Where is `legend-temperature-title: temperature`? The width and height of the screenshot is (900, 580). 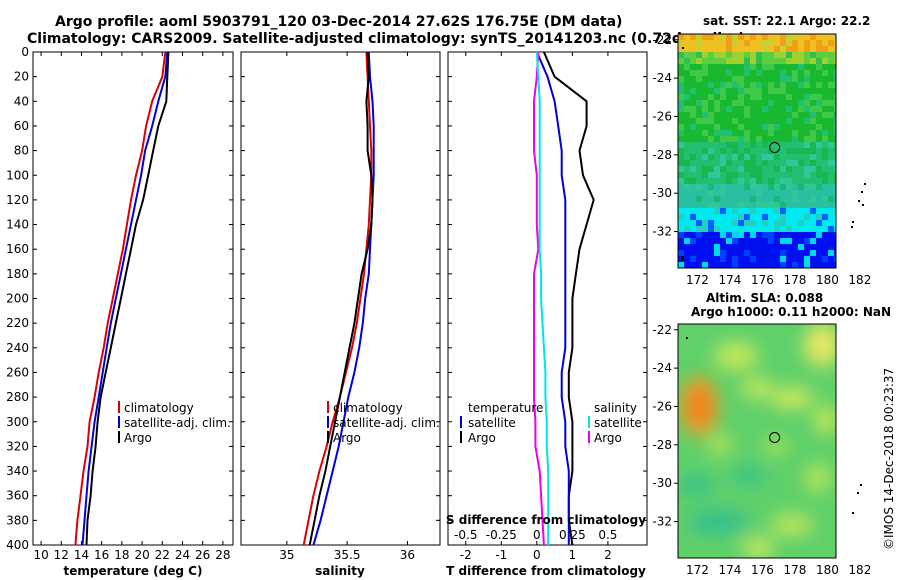
legend-temperature-title: temperature is located at coordinates (505, 408).